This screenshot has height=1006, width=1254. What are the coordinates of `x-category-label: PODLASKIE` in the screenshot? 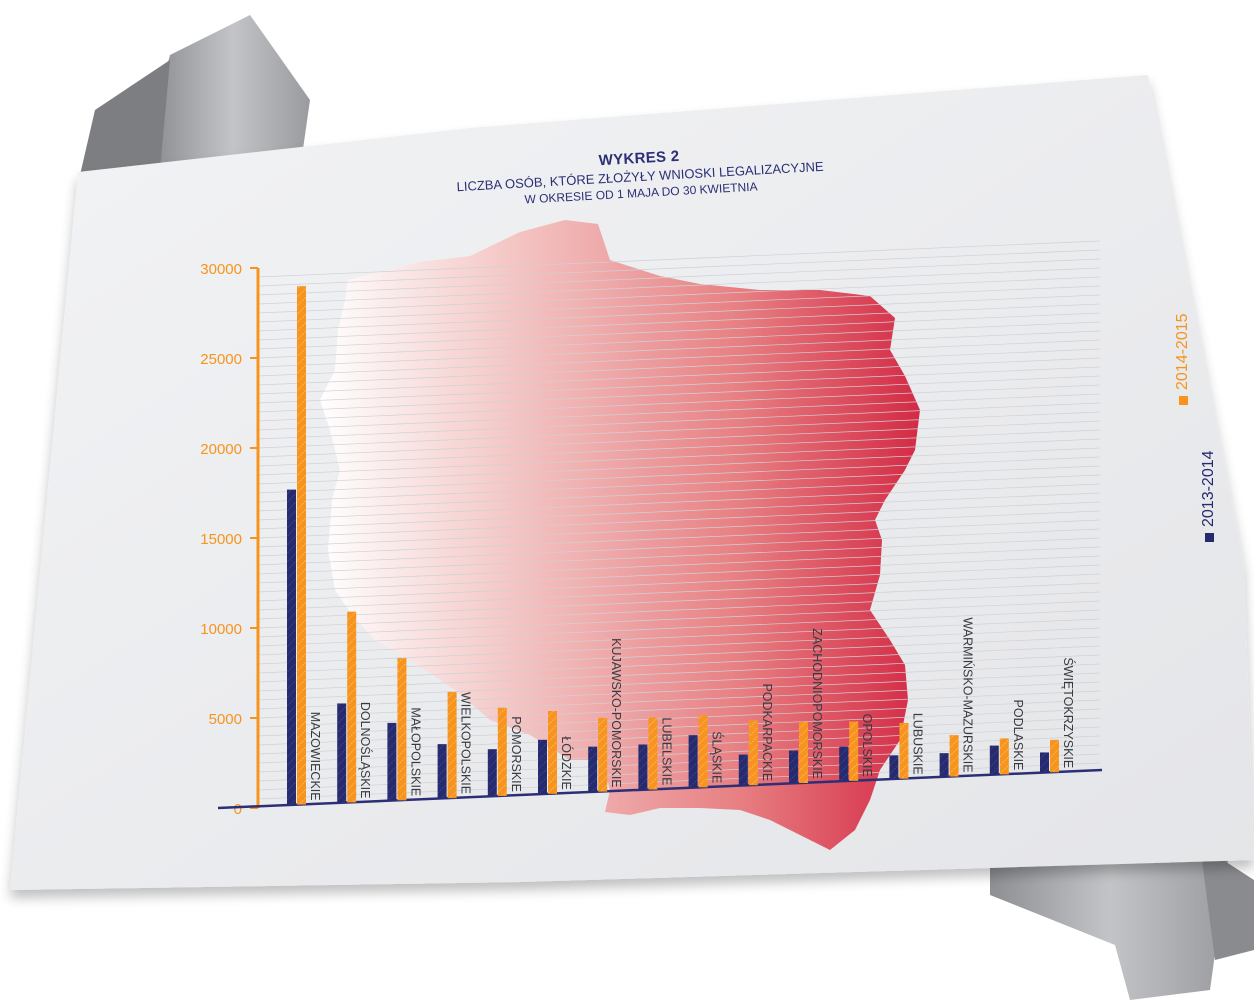 It's located at (1018, 735).